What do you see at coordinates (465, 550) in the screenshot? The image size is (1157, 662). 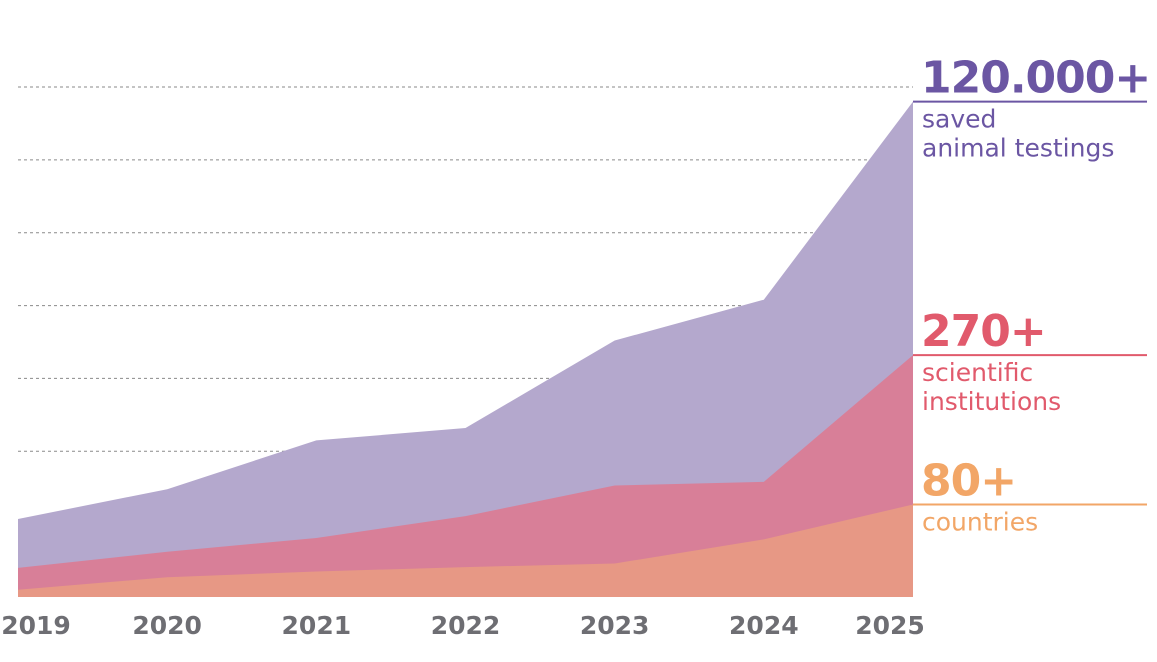 I see `area-countries` at bounding box center [465, 550].